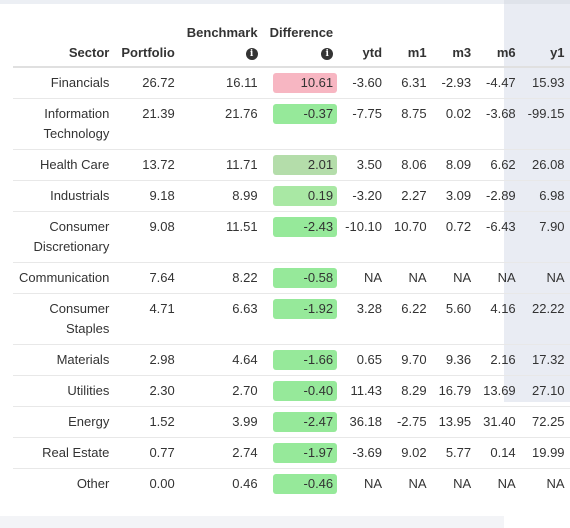 The width and height of the screenshot is (570, 528). Describe the element at coordinates (410, 41) in the screenshot. I see `column-header-m1: m1` at that location.